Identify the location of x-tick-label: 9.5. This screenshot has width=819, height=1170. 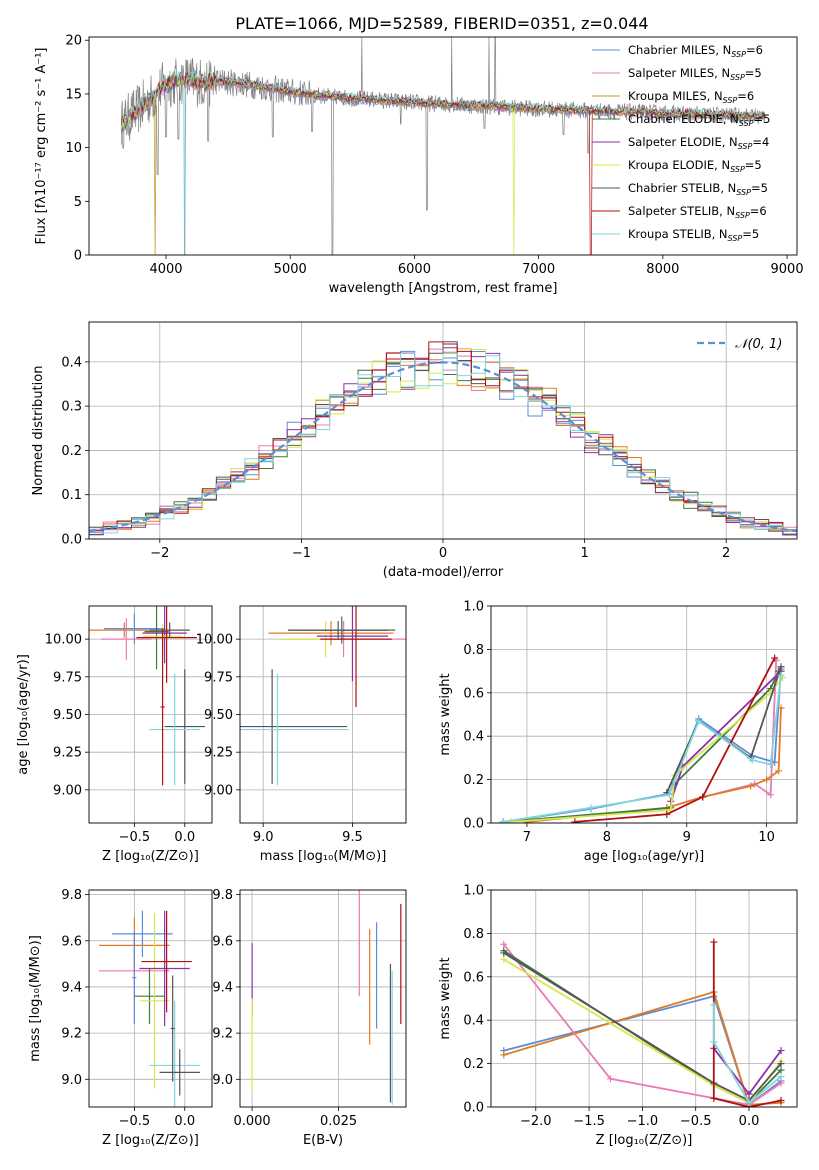
(352, 837).